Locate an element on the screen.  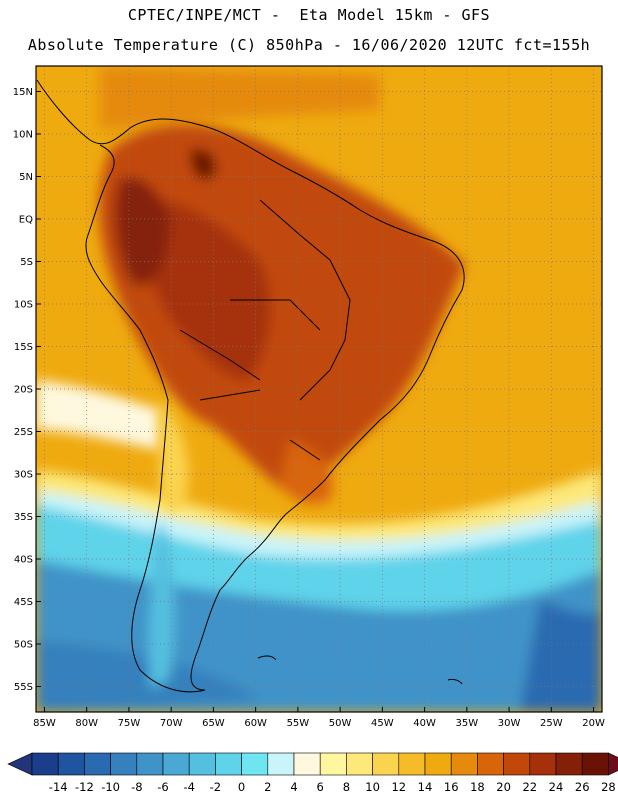
colorbar-label: 16 is located at coordinates (451, 787).